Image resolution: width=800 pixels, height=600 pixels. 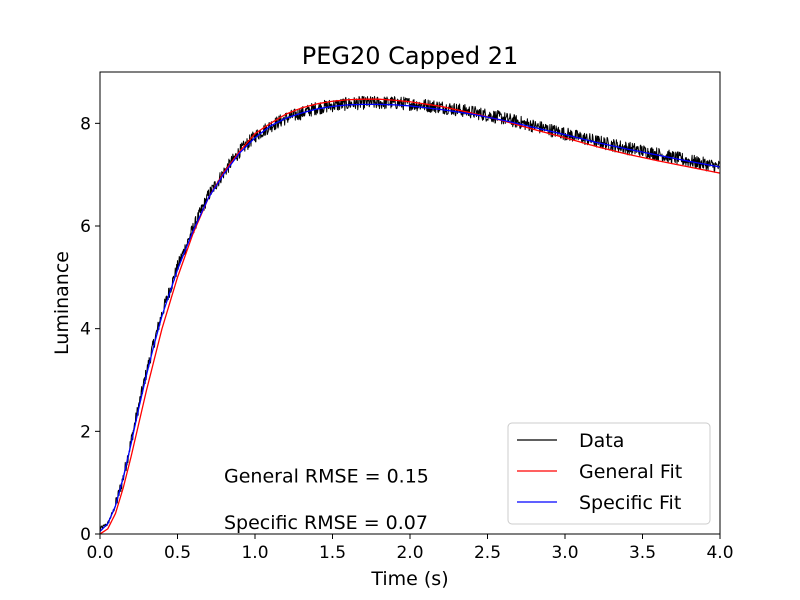 What do you see at coordinates (564, 553) in the screenshot?
I see `x-tick-label: 3.0` at bounding box center [564, 553].